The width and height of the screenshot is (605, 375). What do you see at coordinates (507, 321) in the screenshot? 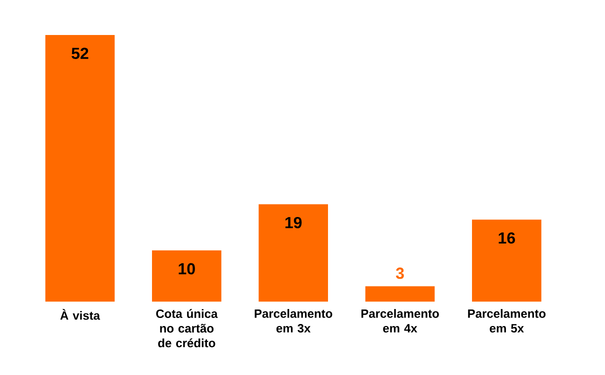
I see `x-tick-label: Parcelamento em 5x` at bounding box center [507, 321].